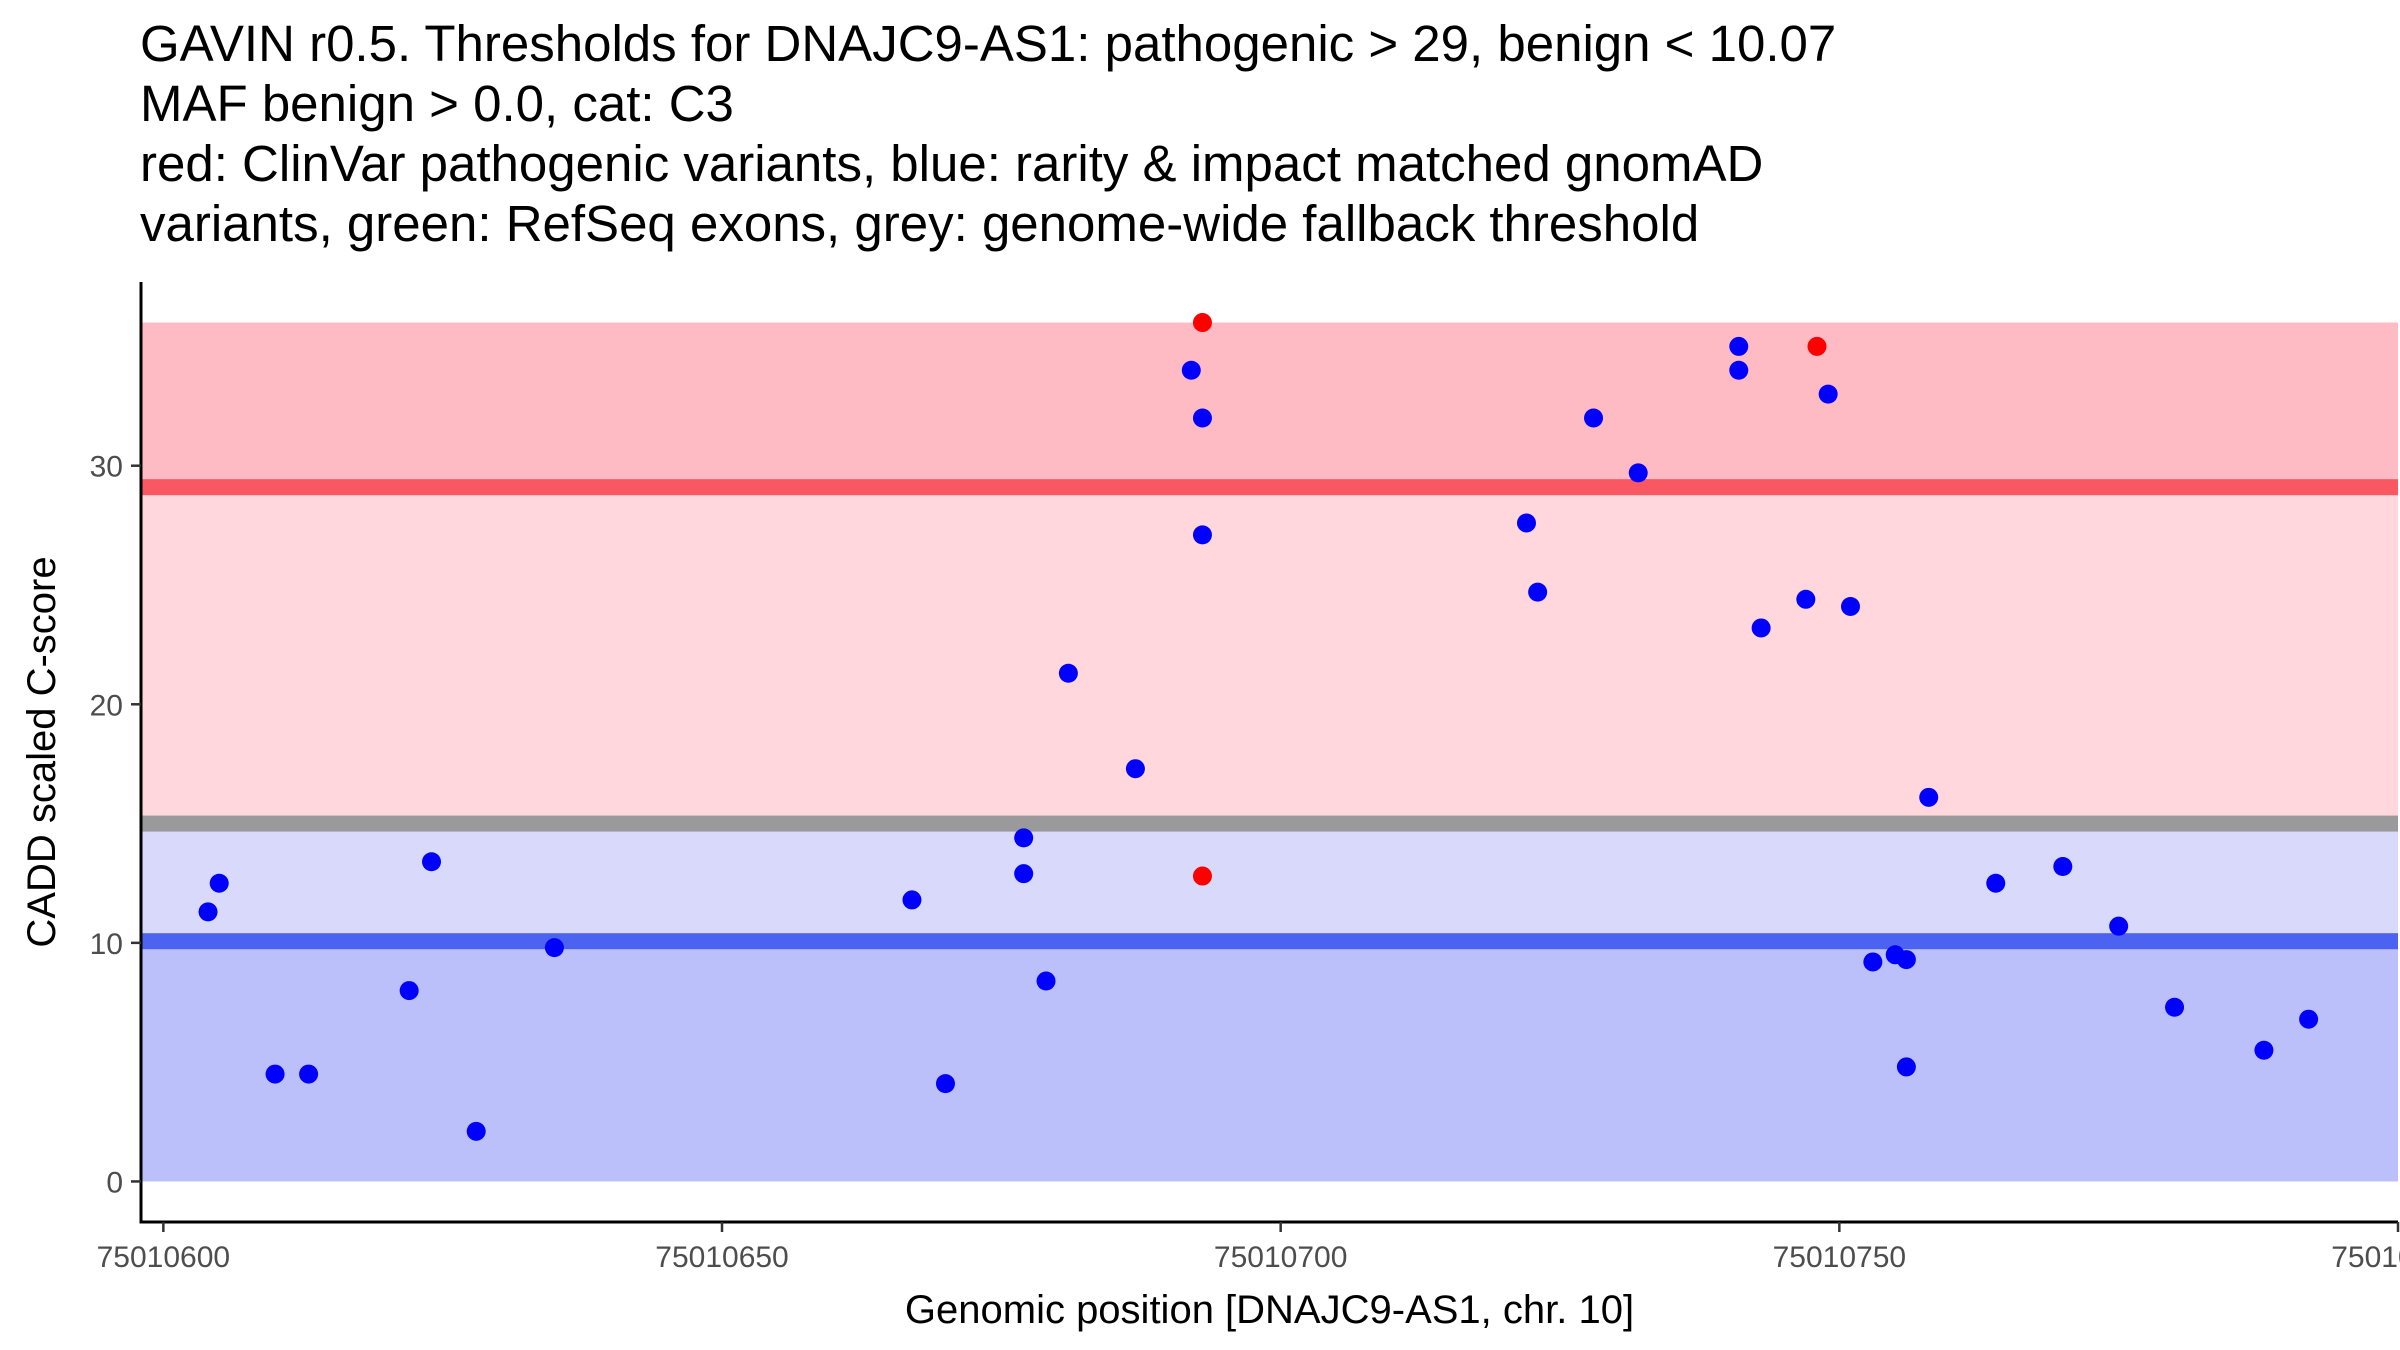  Describe the element at coordinates (2365, 1257) in the screenshot. I see `x-tick-label: 75010800` at that location.